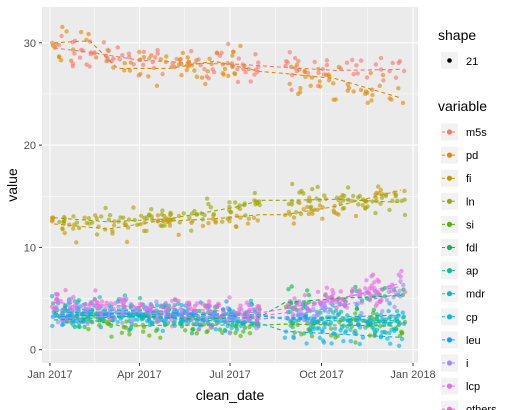  I want to click on legend-label-m5s: m5s, so click(476, 133).